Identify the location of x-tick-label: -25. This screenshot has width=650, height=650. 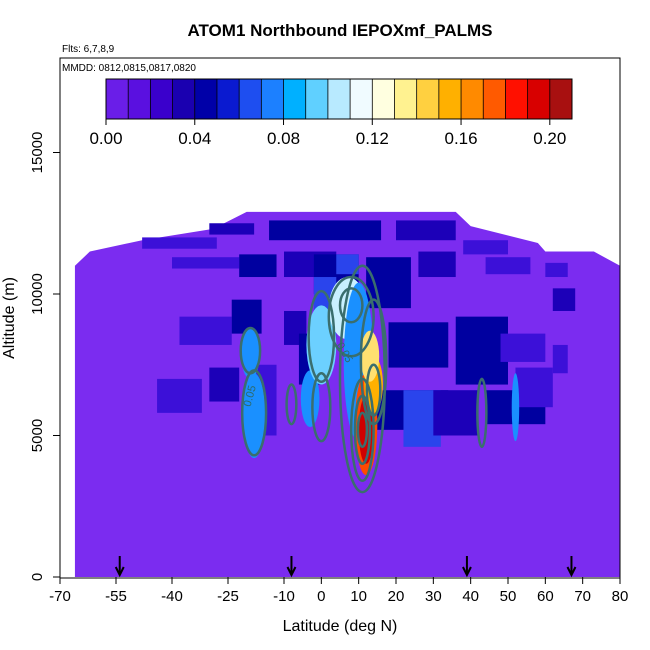
(228, 596).